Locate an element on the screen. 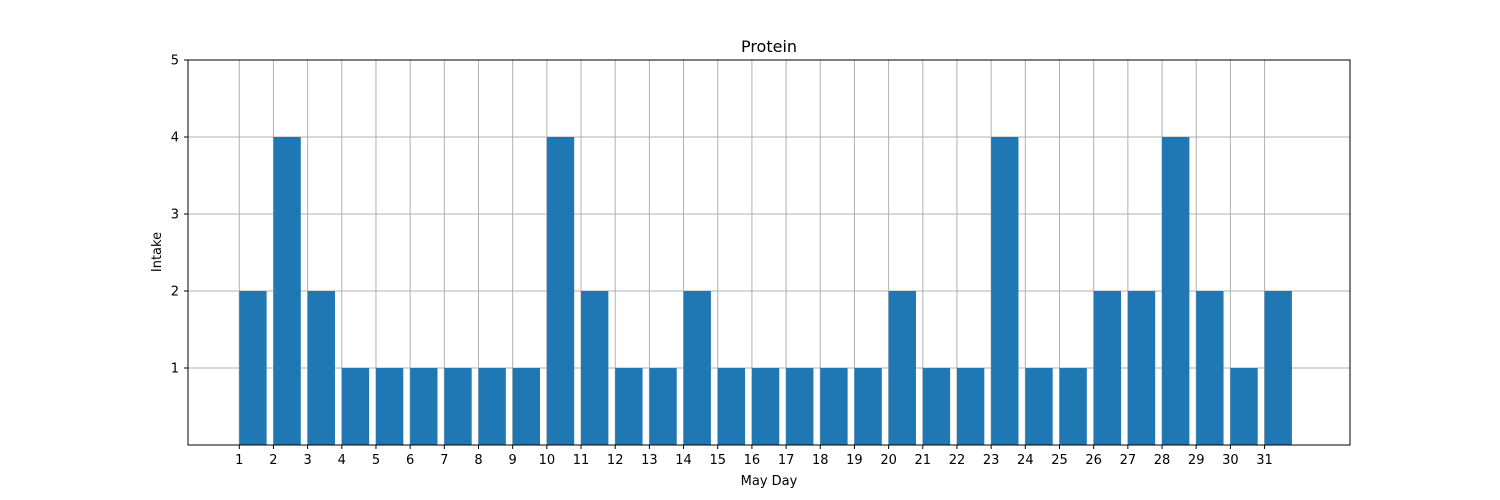  x-tick-label: 31 is located at coordinates (1264, 460).